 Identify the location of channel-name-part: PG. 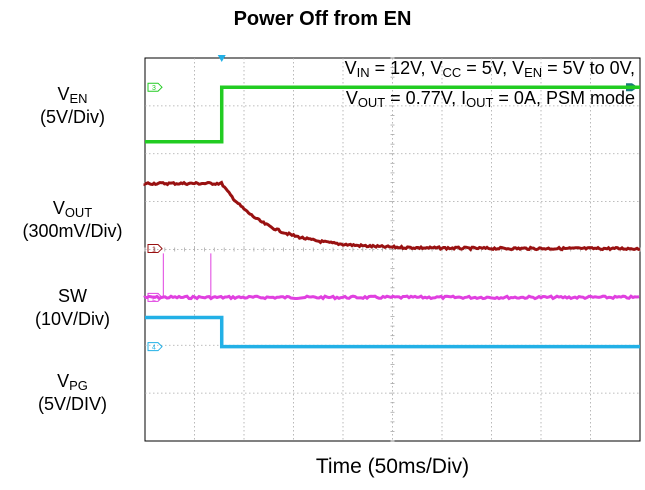
(78, 386).